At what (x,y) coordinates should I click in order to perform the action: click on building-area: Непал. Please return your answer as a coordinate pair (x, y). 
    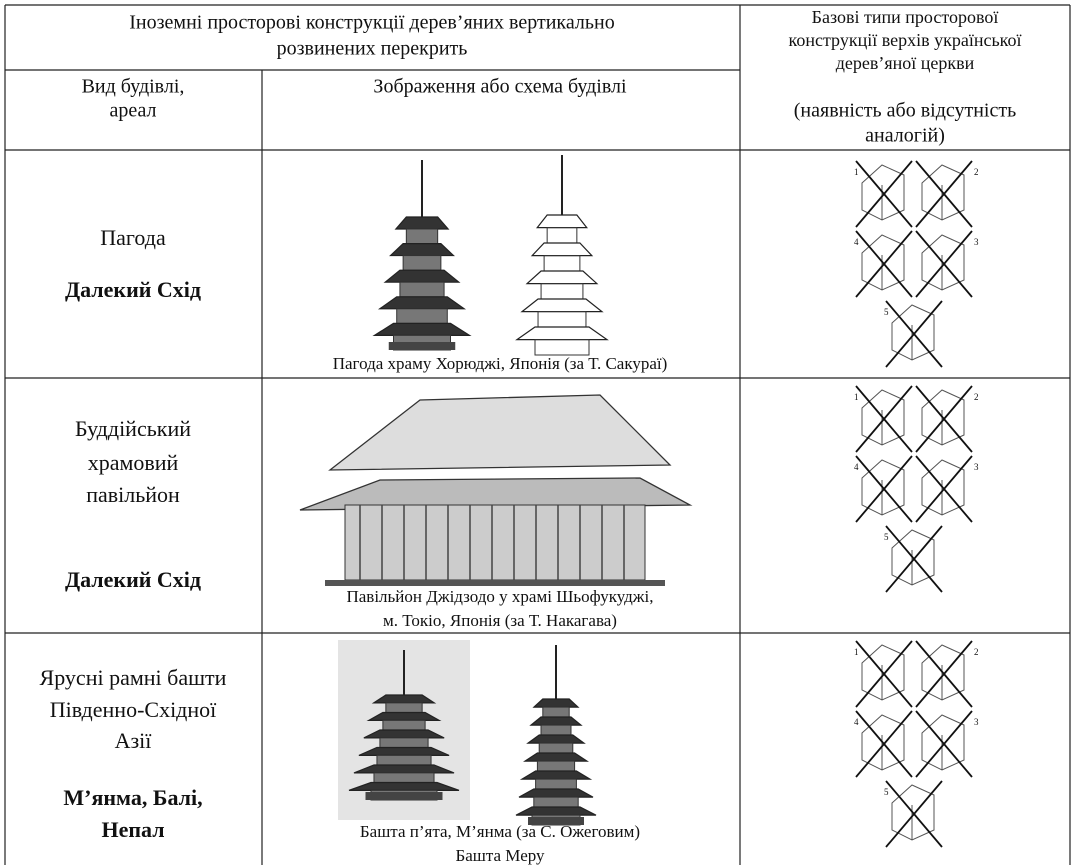
    Looking at the image, I should click on (132, 829).